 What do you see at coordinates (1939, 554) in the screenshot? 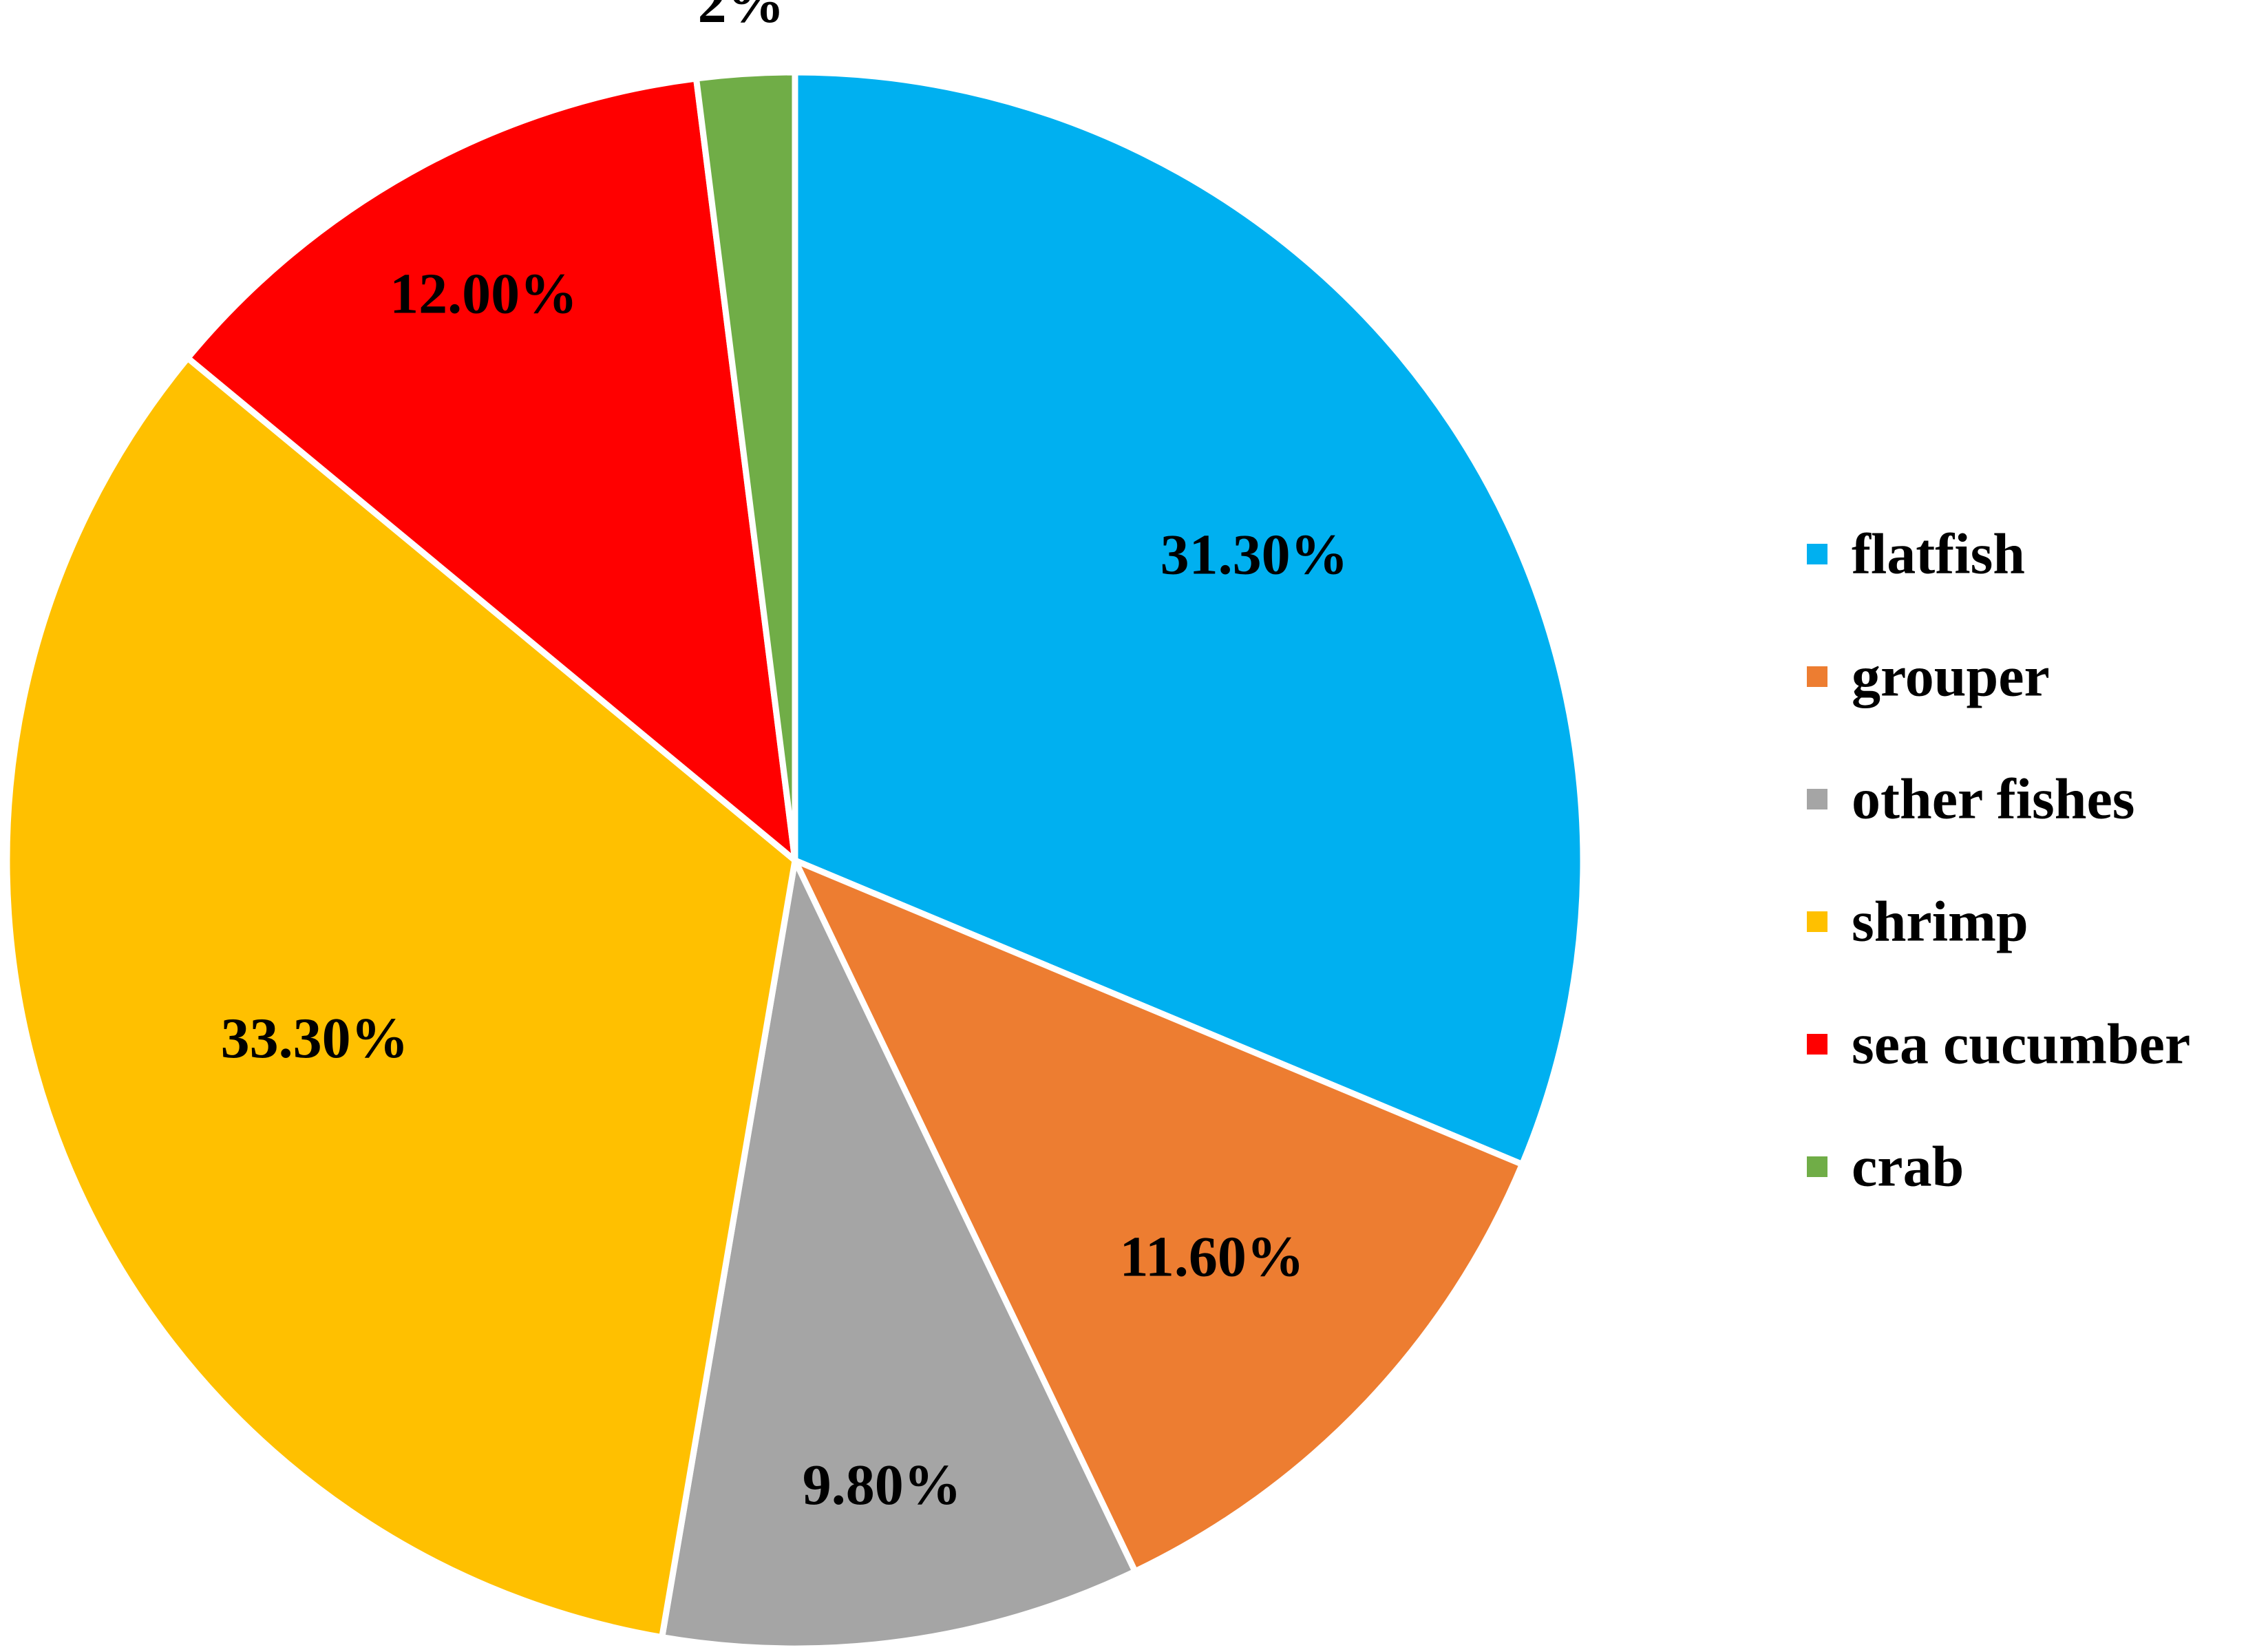
I see `legend-label-flatfish: flatfish` at bounding box center [1939, 554].